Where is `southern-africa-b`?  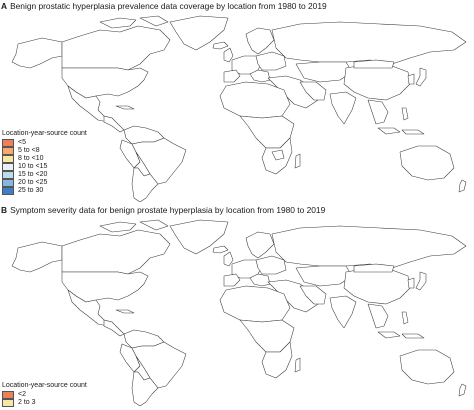
southern-africa-b is located at coordinates (277, 360).